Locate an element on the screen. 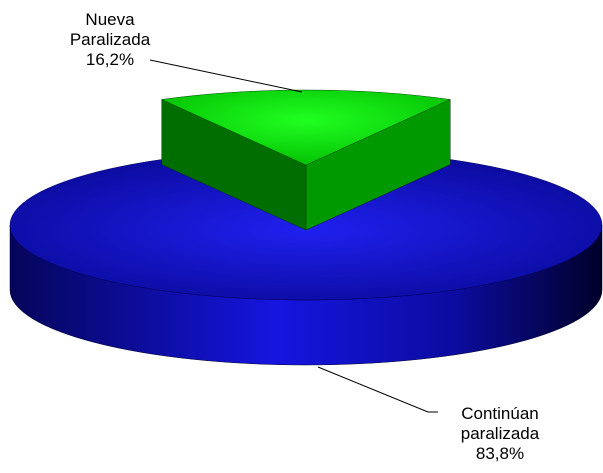  slice-value-label: 83,8% is located at coordinates (500, 453).